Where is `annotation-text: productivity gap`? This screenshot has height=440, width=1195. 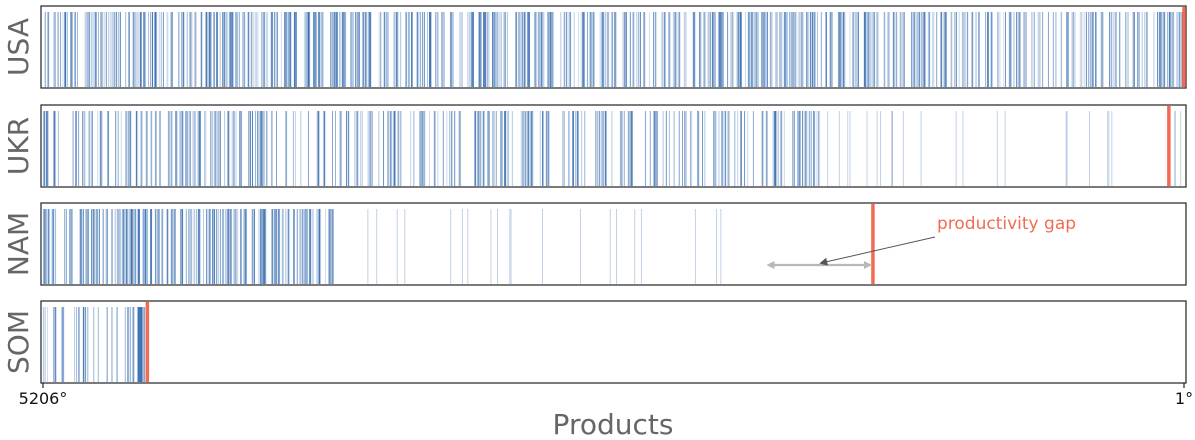
annotation-text: productivity gap is located at coordinates (1006, 224).